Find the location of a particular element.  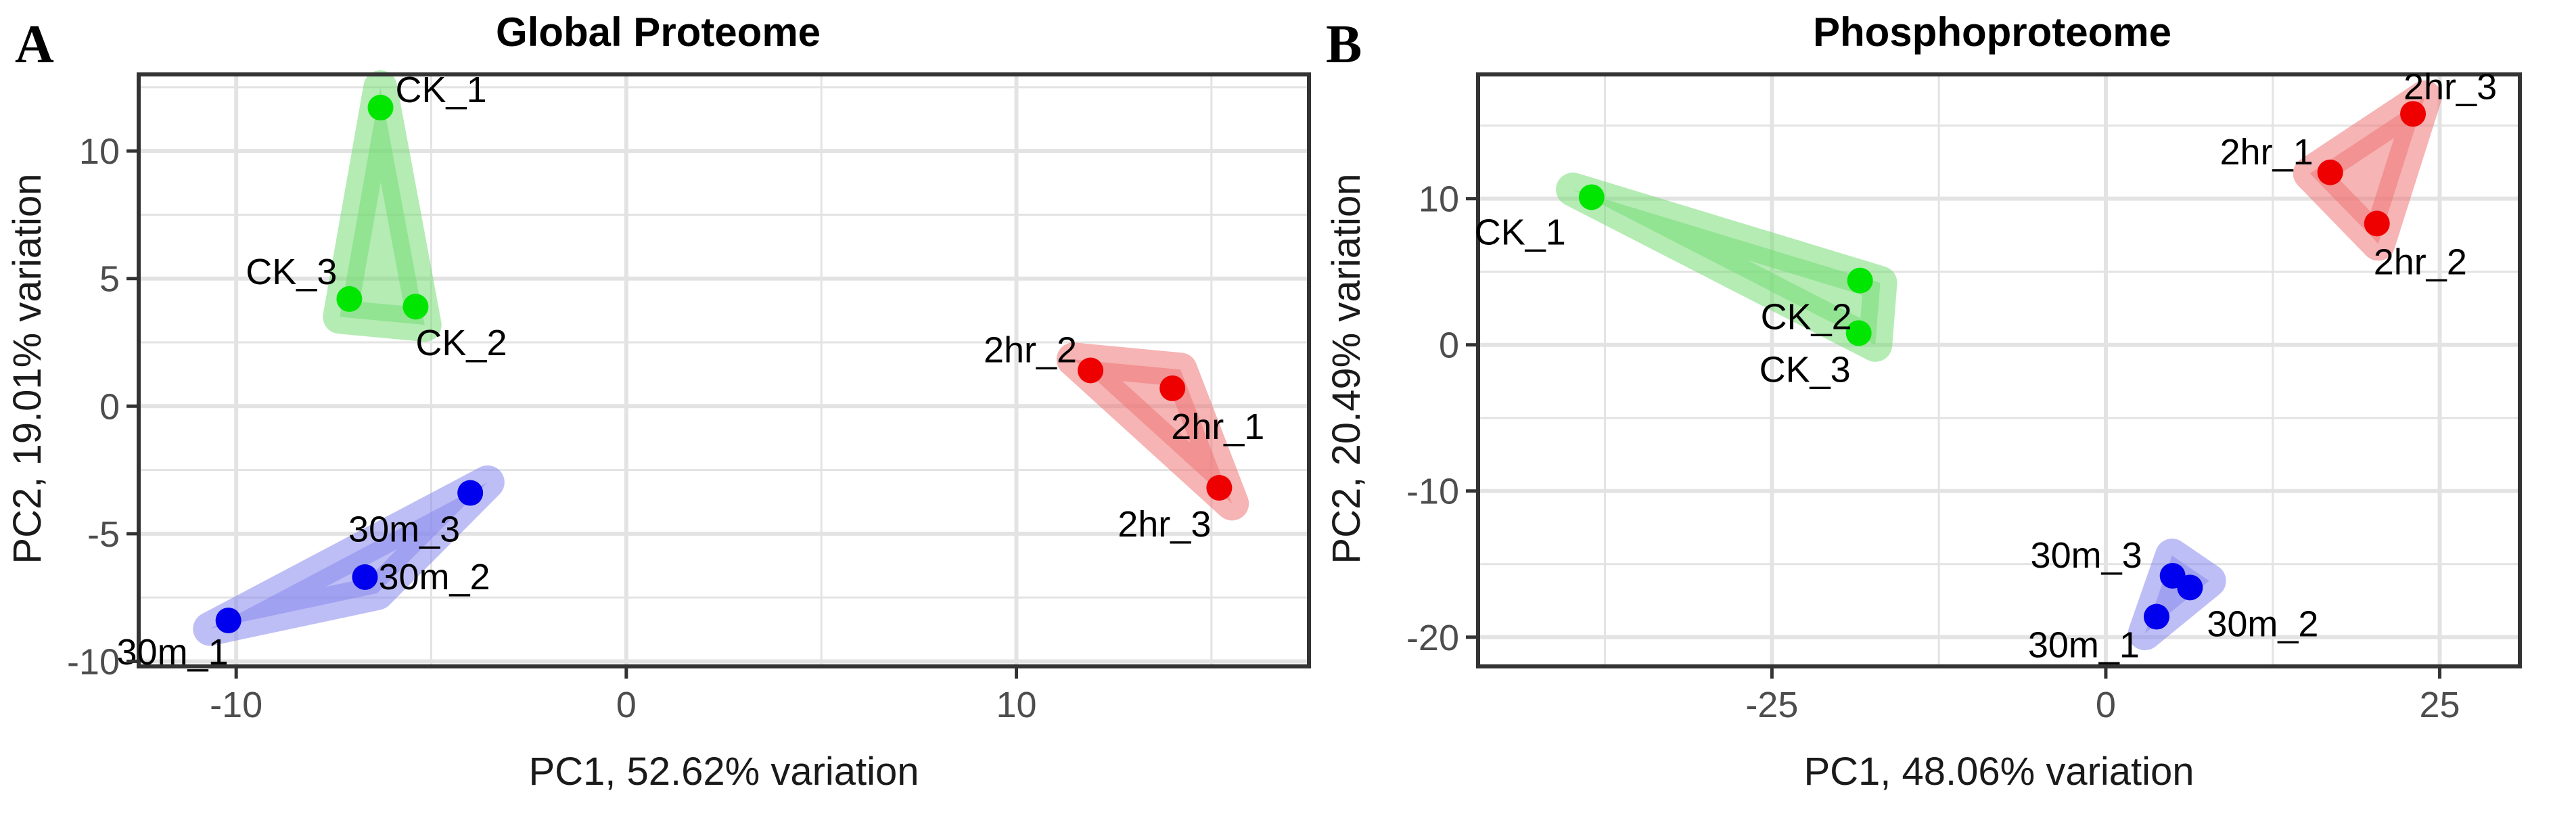

panel-b-y-axis-title: PC2, 20.49% variation is located at coordinates (1346, 368).